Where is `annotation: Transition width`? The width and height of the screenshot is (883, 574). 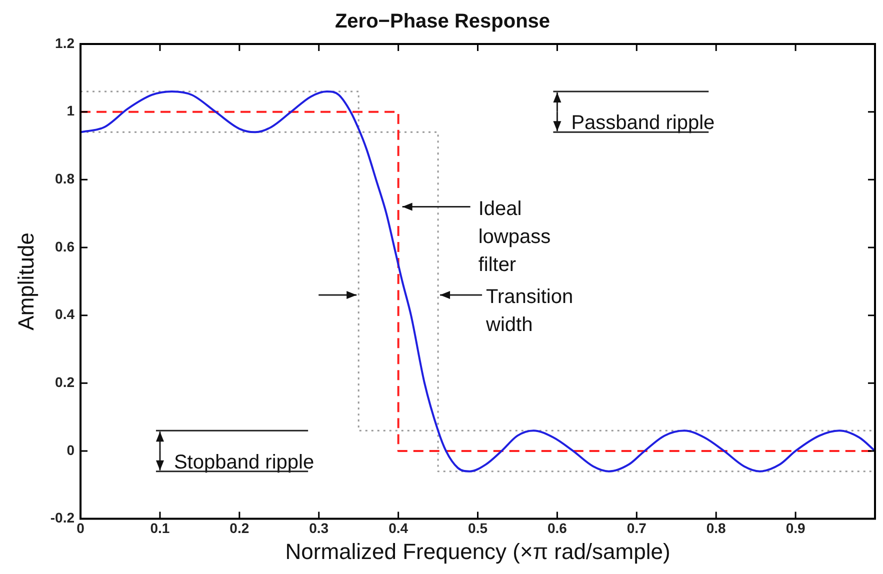 annotation: Transition width is located at coordinates (529, 311).